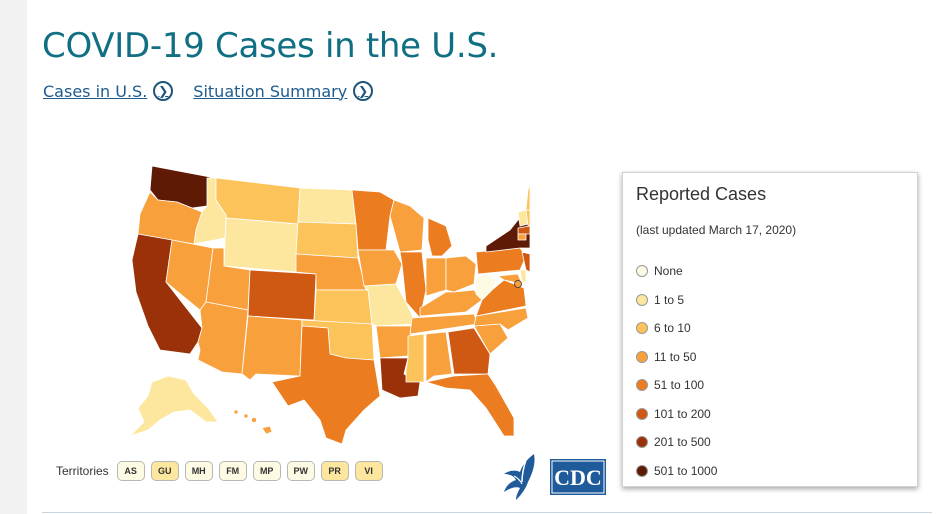 This screenshot has height=514, width=944. What do you see at coordinates (518, 284) in the screenshot?
I see `state-dc` at bounding box center [518, 284].